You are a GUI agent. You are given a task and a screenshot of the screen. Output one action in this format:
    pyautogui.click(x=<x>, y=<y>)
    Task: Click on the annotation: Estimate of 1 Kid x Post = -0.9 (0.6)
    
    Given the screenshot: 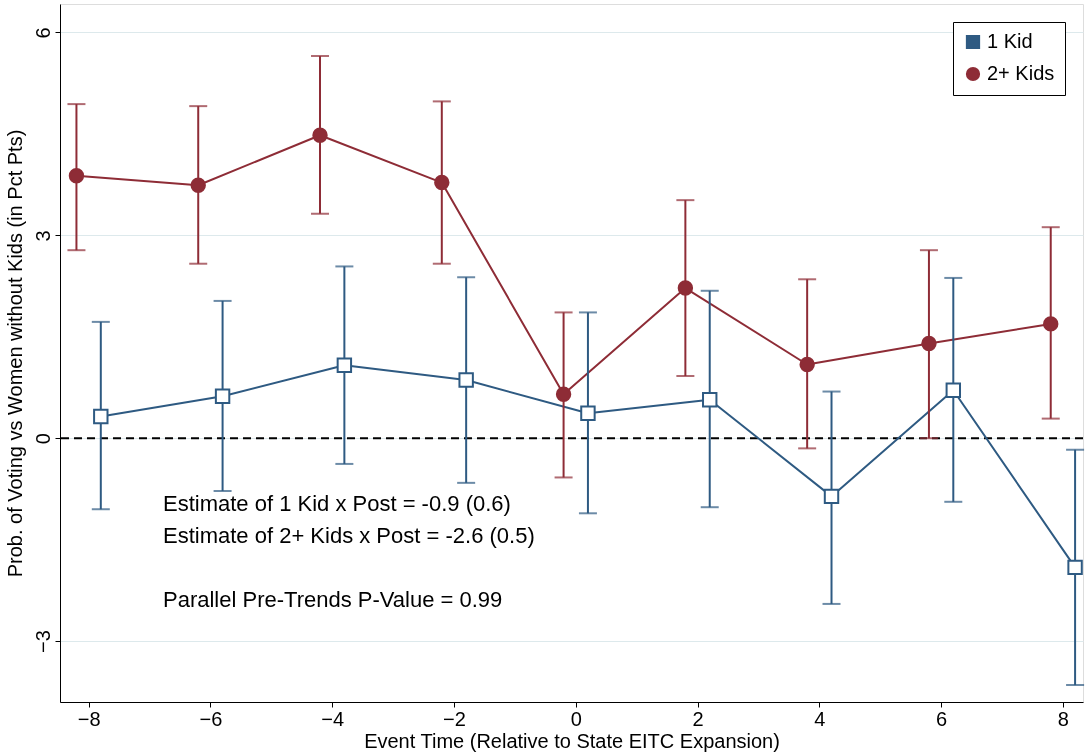 What is the action you would take?
    pyautogui.click(x=337, y=503)
    